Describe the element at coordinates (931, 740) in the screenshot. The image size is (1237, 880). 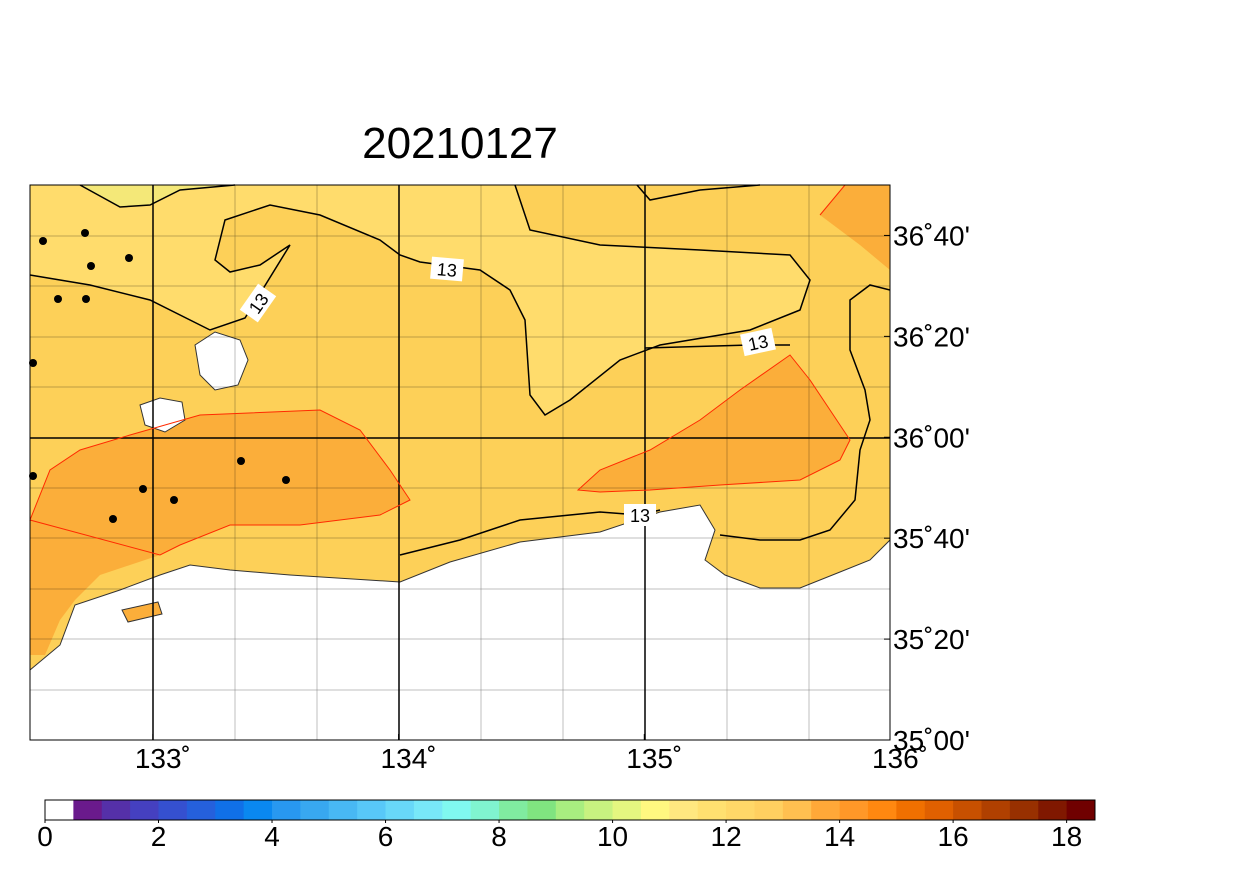
I see `lat-tick-label: 35˚00'` at that location.